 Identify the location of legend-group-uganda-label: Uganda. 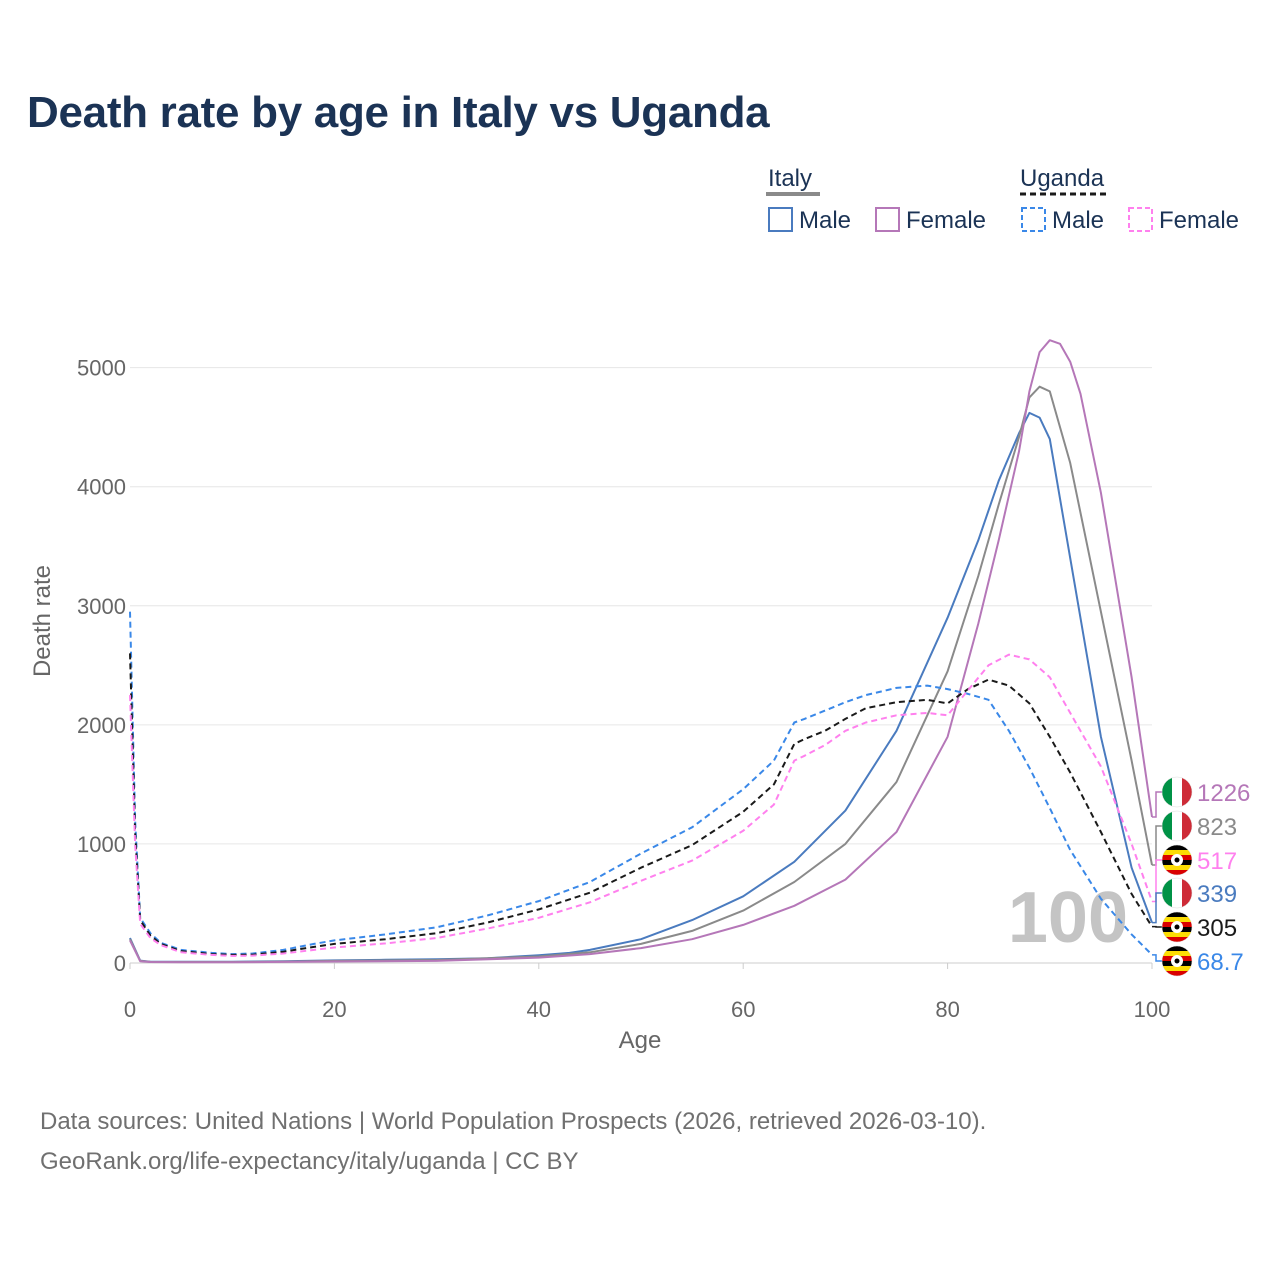
(1062, 178).